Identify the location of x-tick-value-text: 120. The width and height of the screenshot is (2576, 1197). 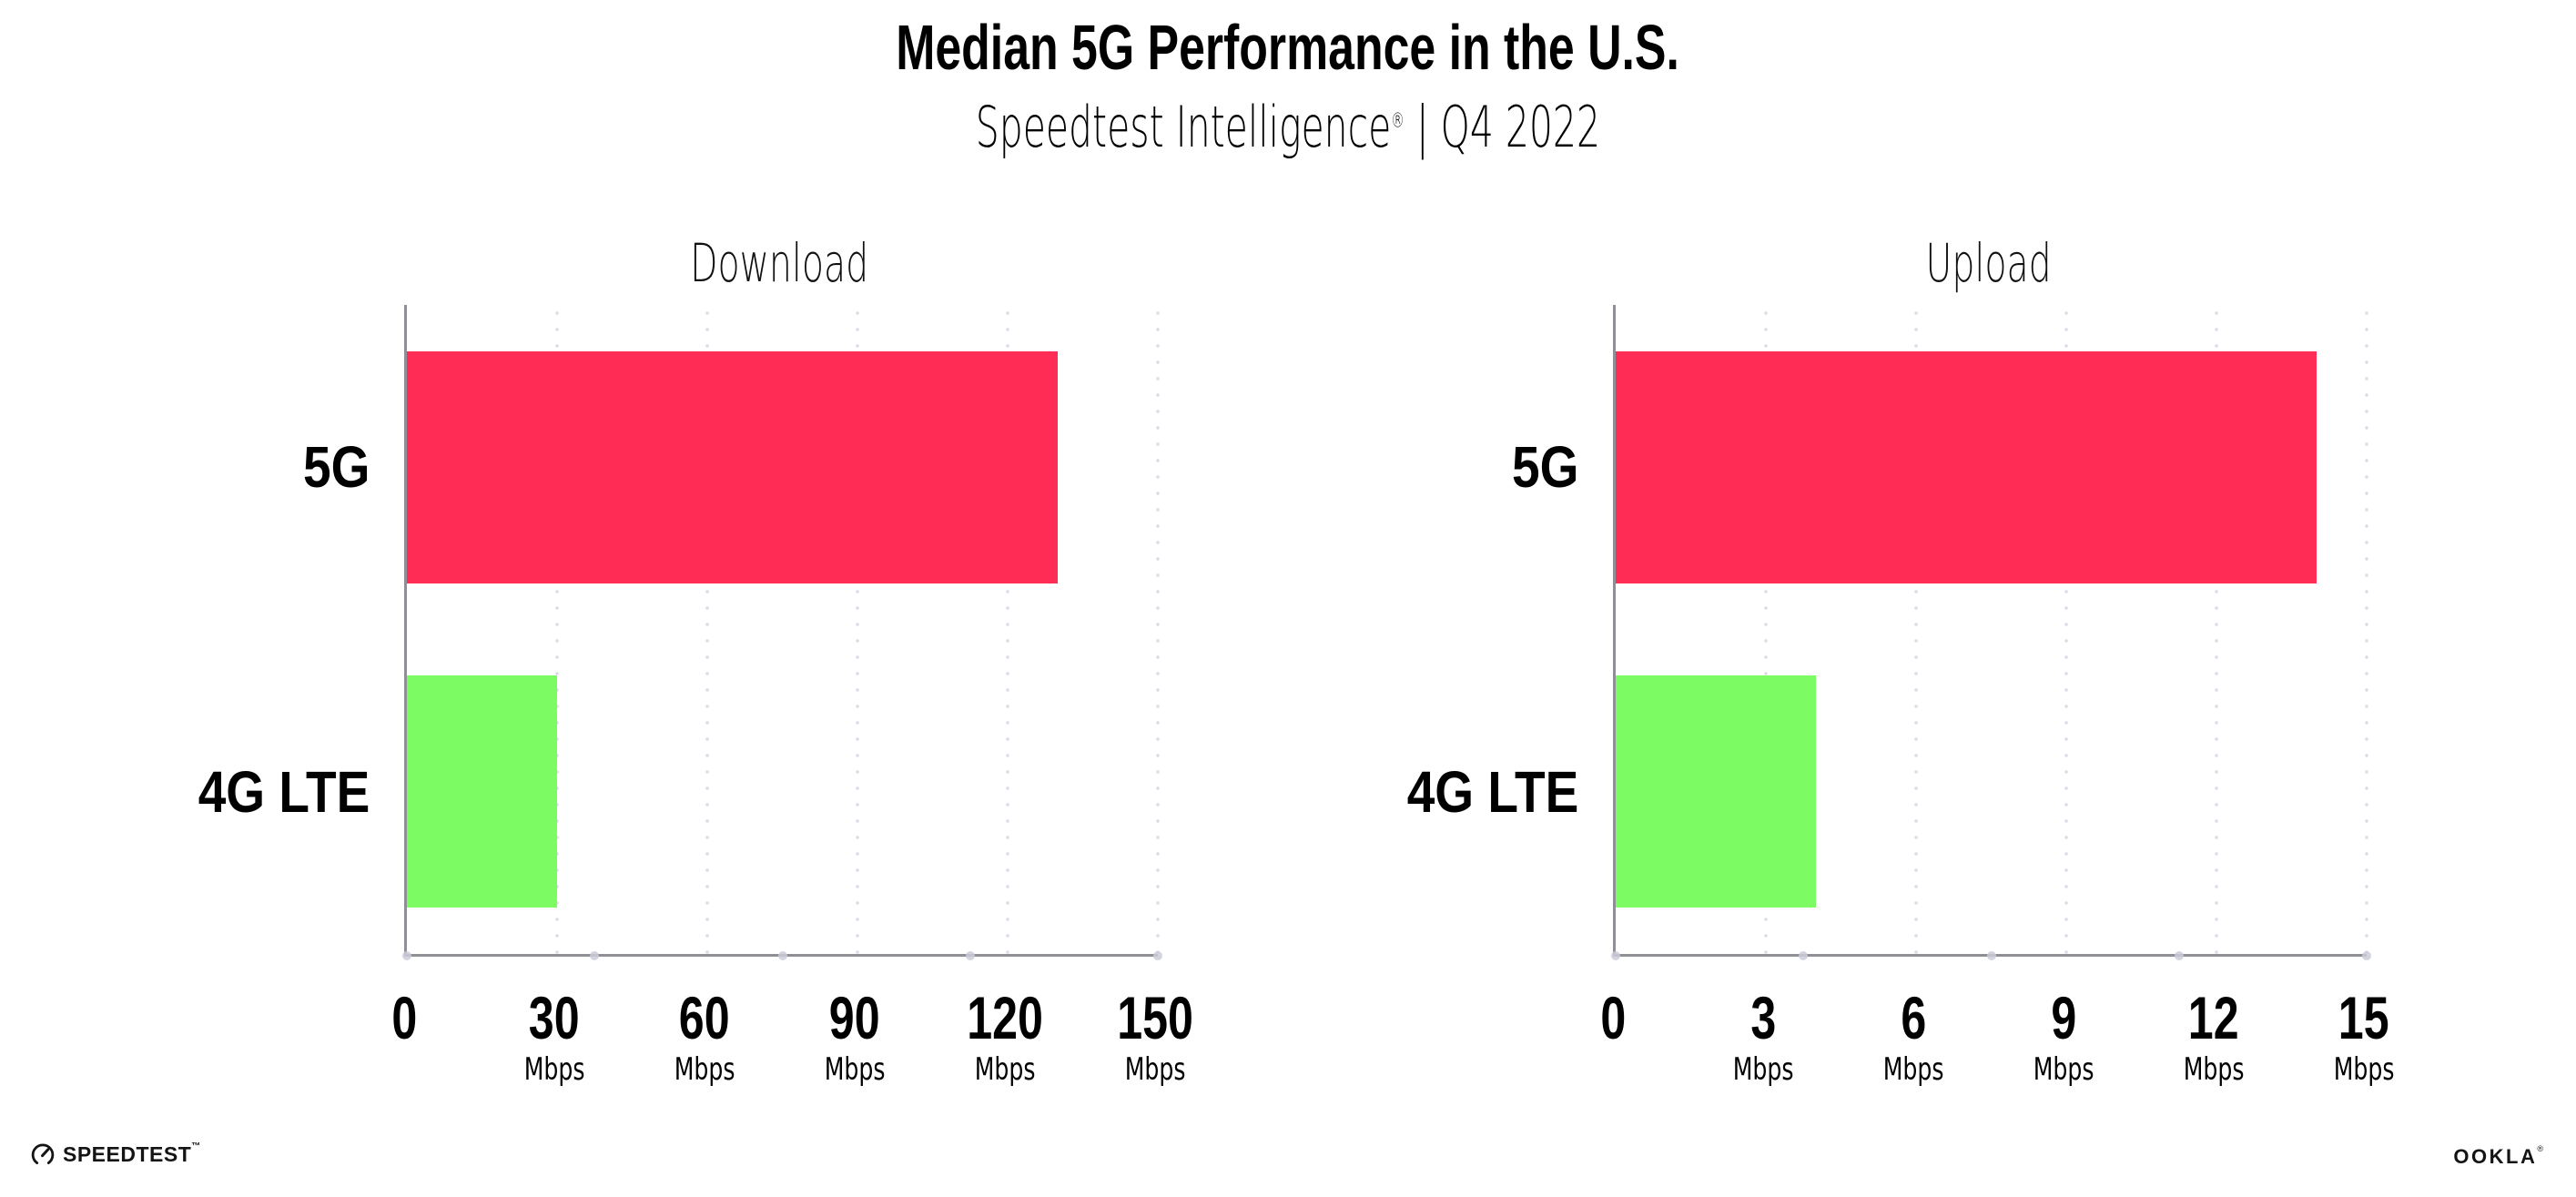
(1005, 1018).